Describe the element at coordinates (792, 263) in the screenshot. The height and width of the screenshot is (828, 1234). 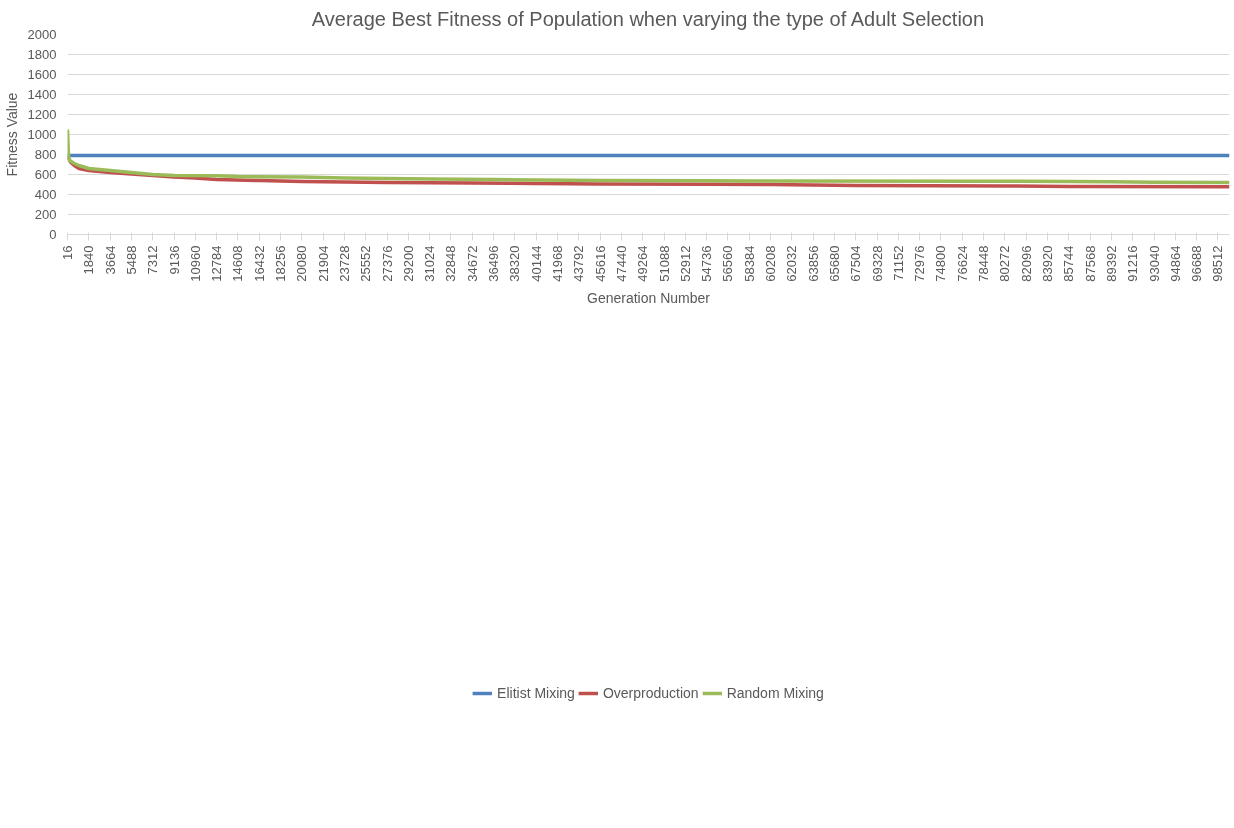
I see `x-tick-label: 62032` at that location.